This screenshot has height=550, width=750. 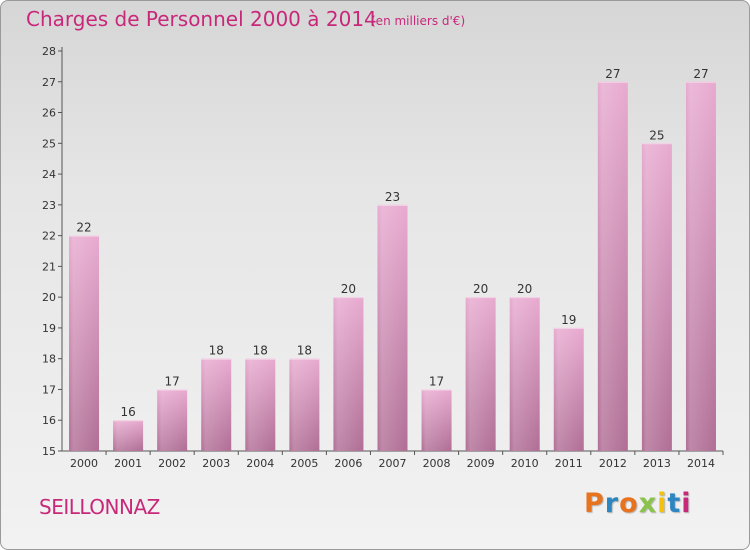 What do you see at coordinates (594, 503) in the screenshot?
I see `logo-letter: P` at bounding box center [594, 503].